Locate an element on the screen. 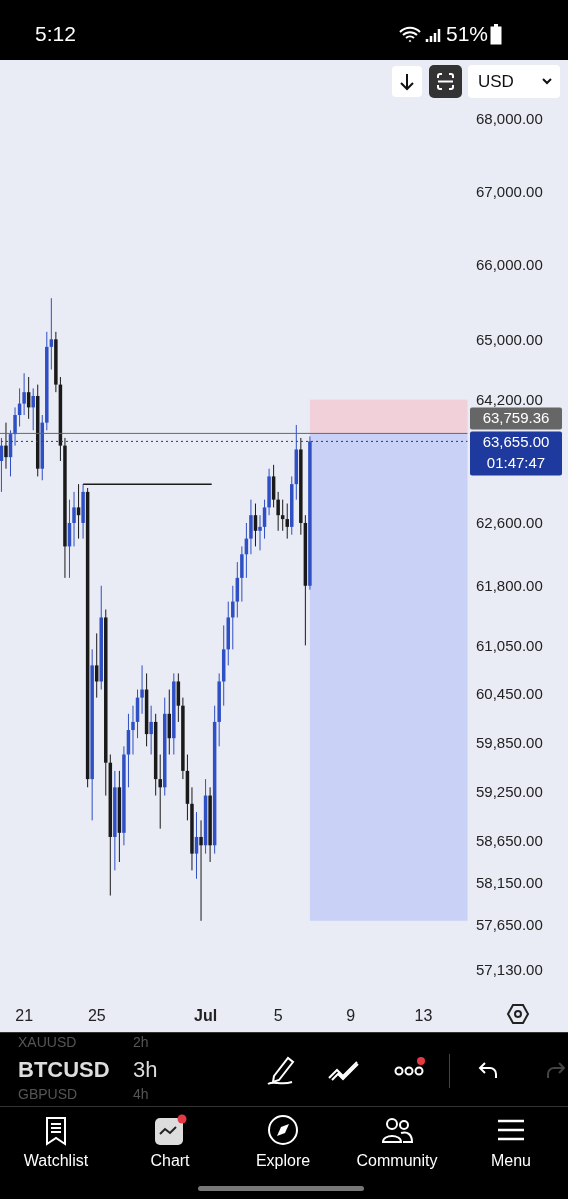  x-tick-label: Jul is located at coordinates (206, 1015).